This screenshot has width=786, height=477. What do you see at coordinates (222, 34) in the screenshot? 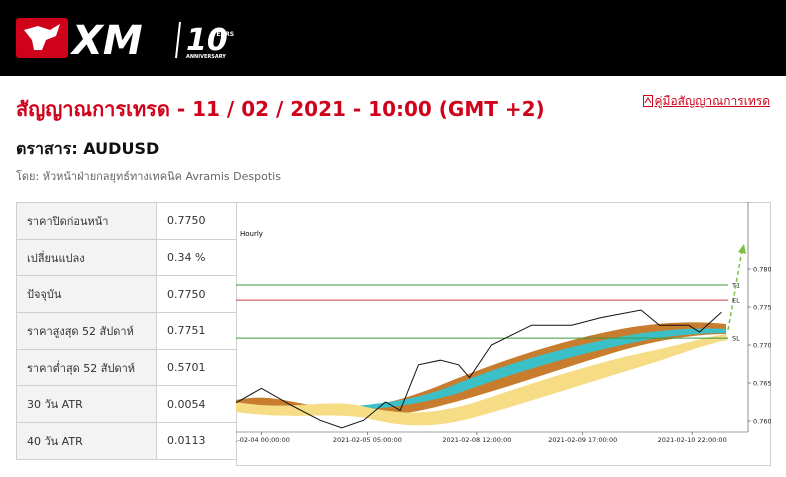
I see `badge-text: YEARS` at bounding box center [222, 34].